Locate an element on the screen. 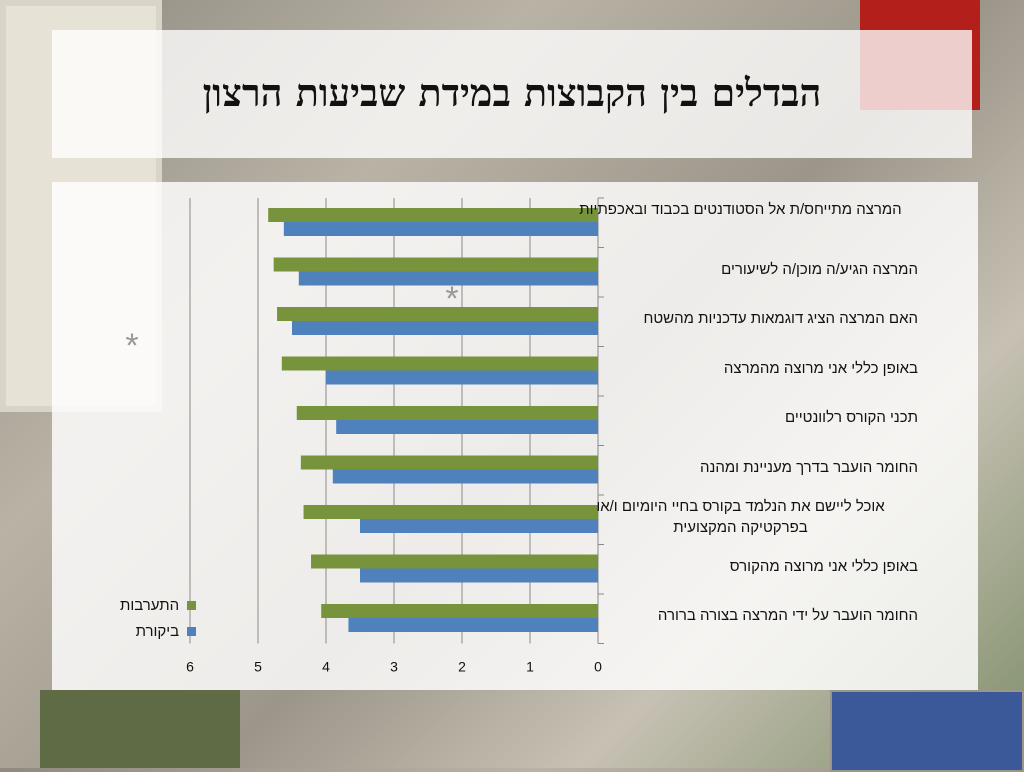  category-label: באופן כללי אני מרוצה מהקורס is located at coordinates (823, 566).